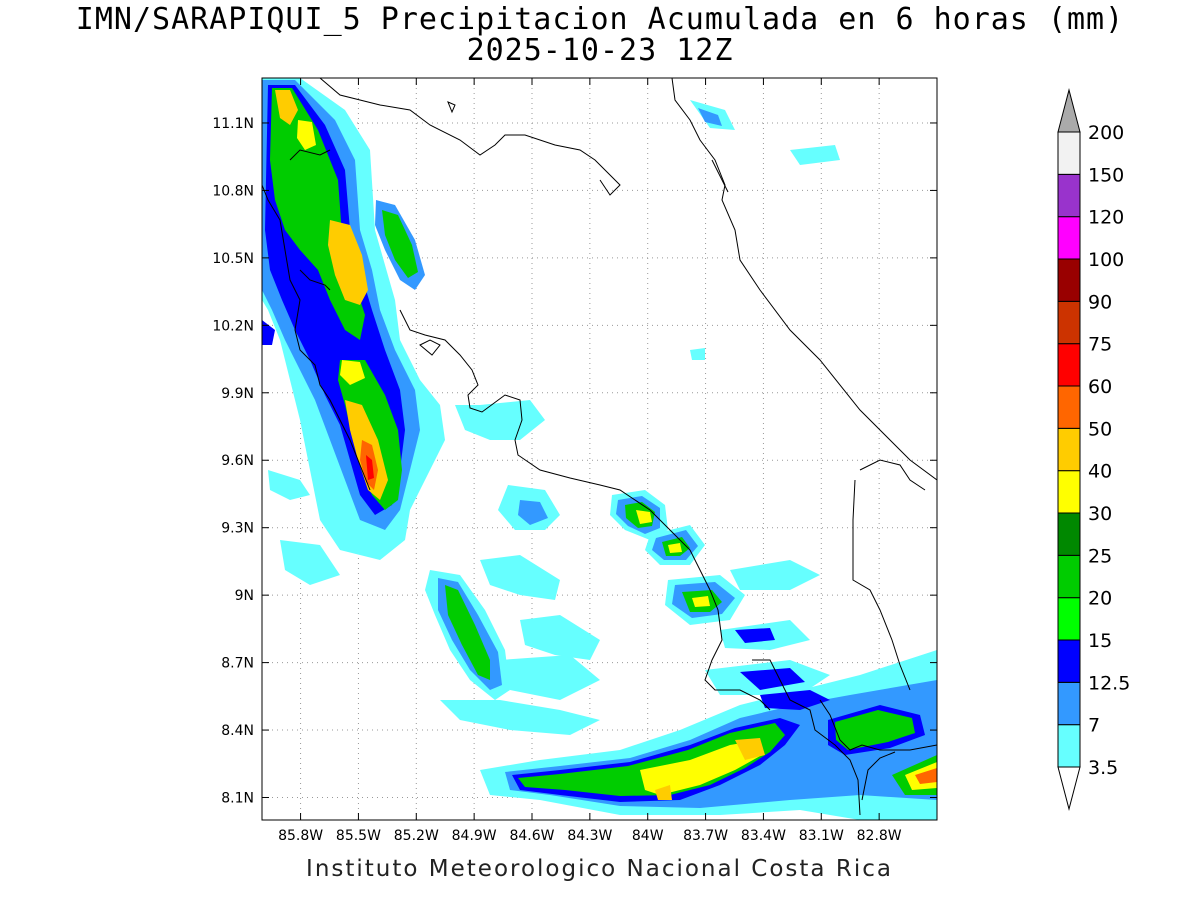 This screenshot has width=1200, height=900. Describe the element at coordinates (1100, 387) in the screenshot. I see `legend-label: 60` at that location.